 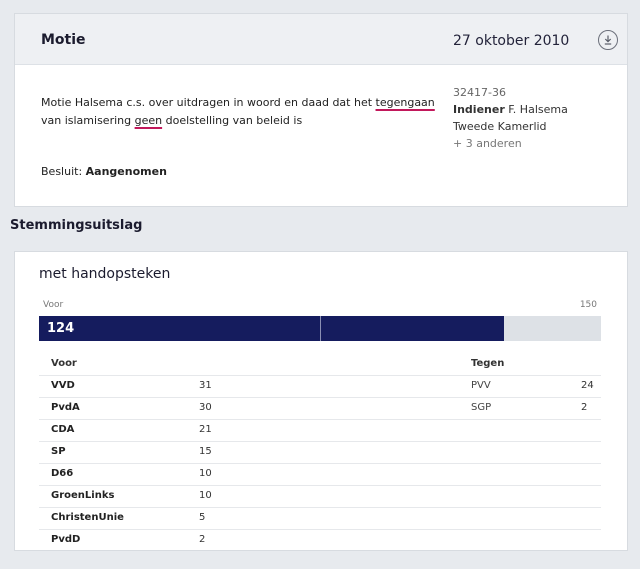 What do you see at coordinates (105, 274) in the screenshot?
I see `voting-method: met handopsteken` at bounding box center [105, 274].